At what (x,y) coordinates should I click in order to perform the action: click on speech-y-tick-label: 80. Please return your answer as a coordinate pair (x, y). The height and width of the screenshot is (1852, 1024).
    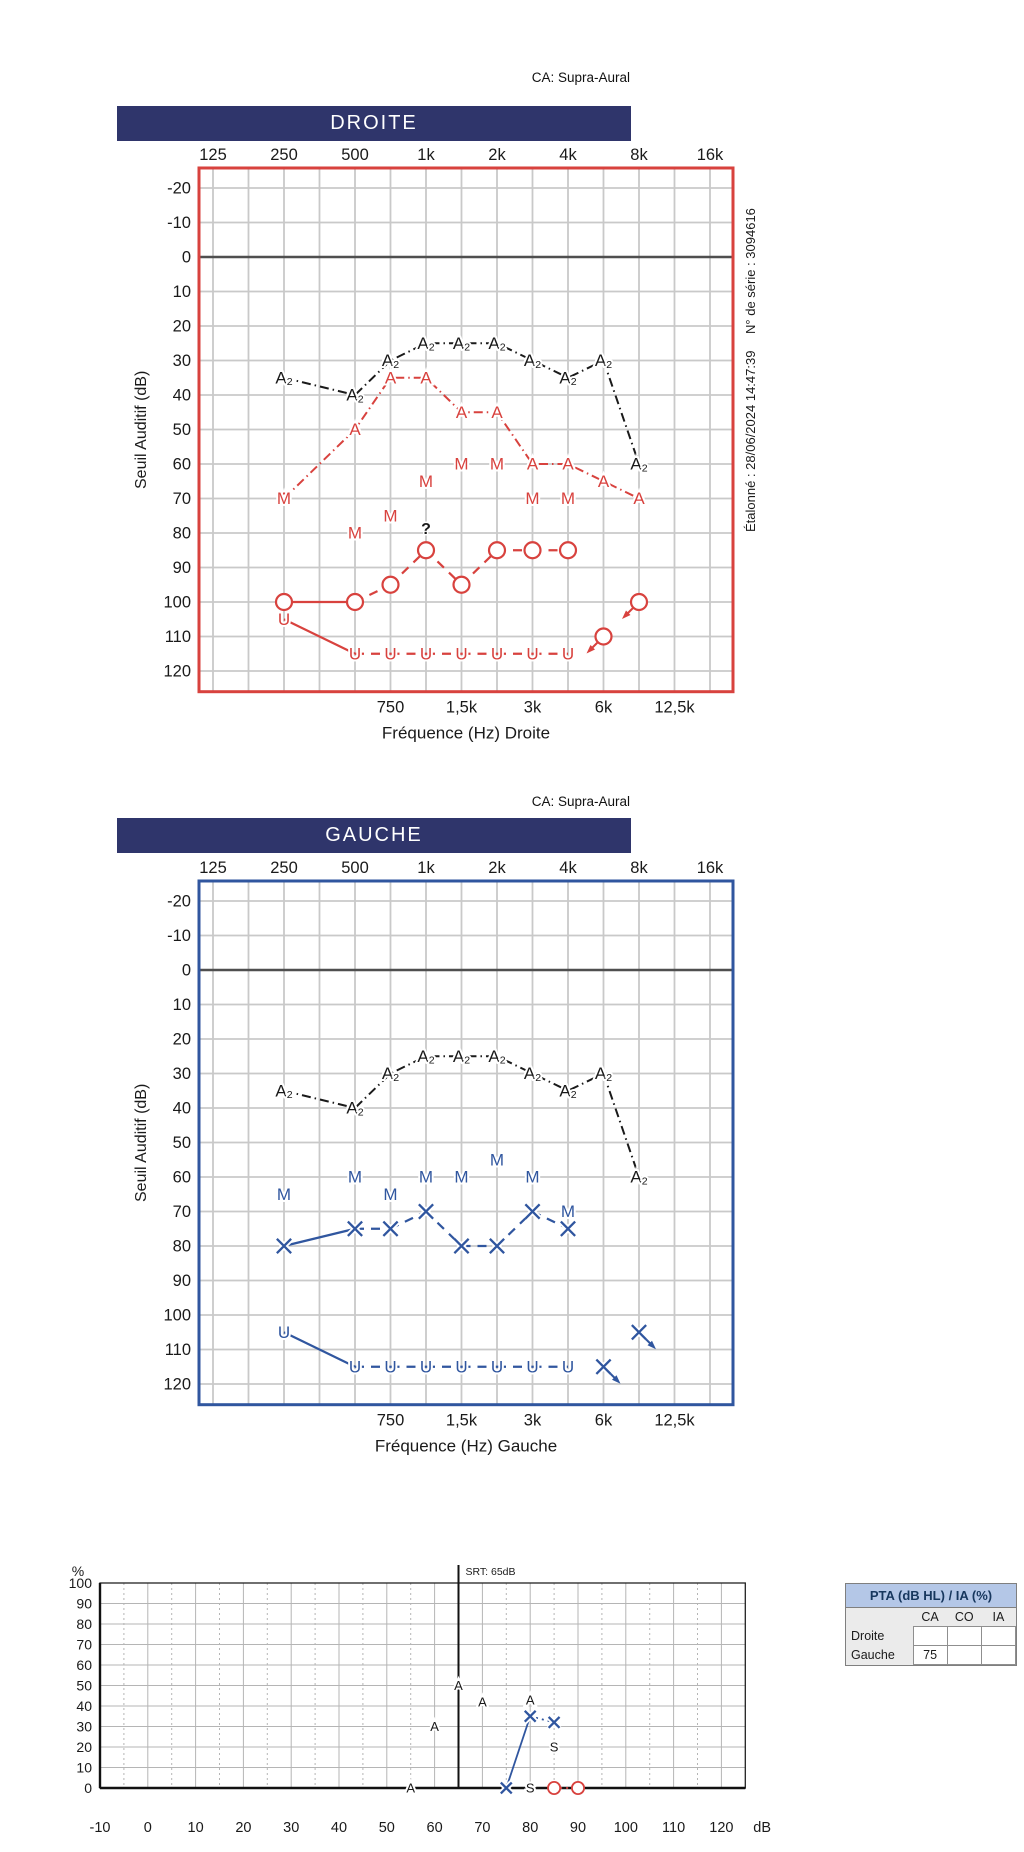
    Looking at the image, I should click on (84, 1624).